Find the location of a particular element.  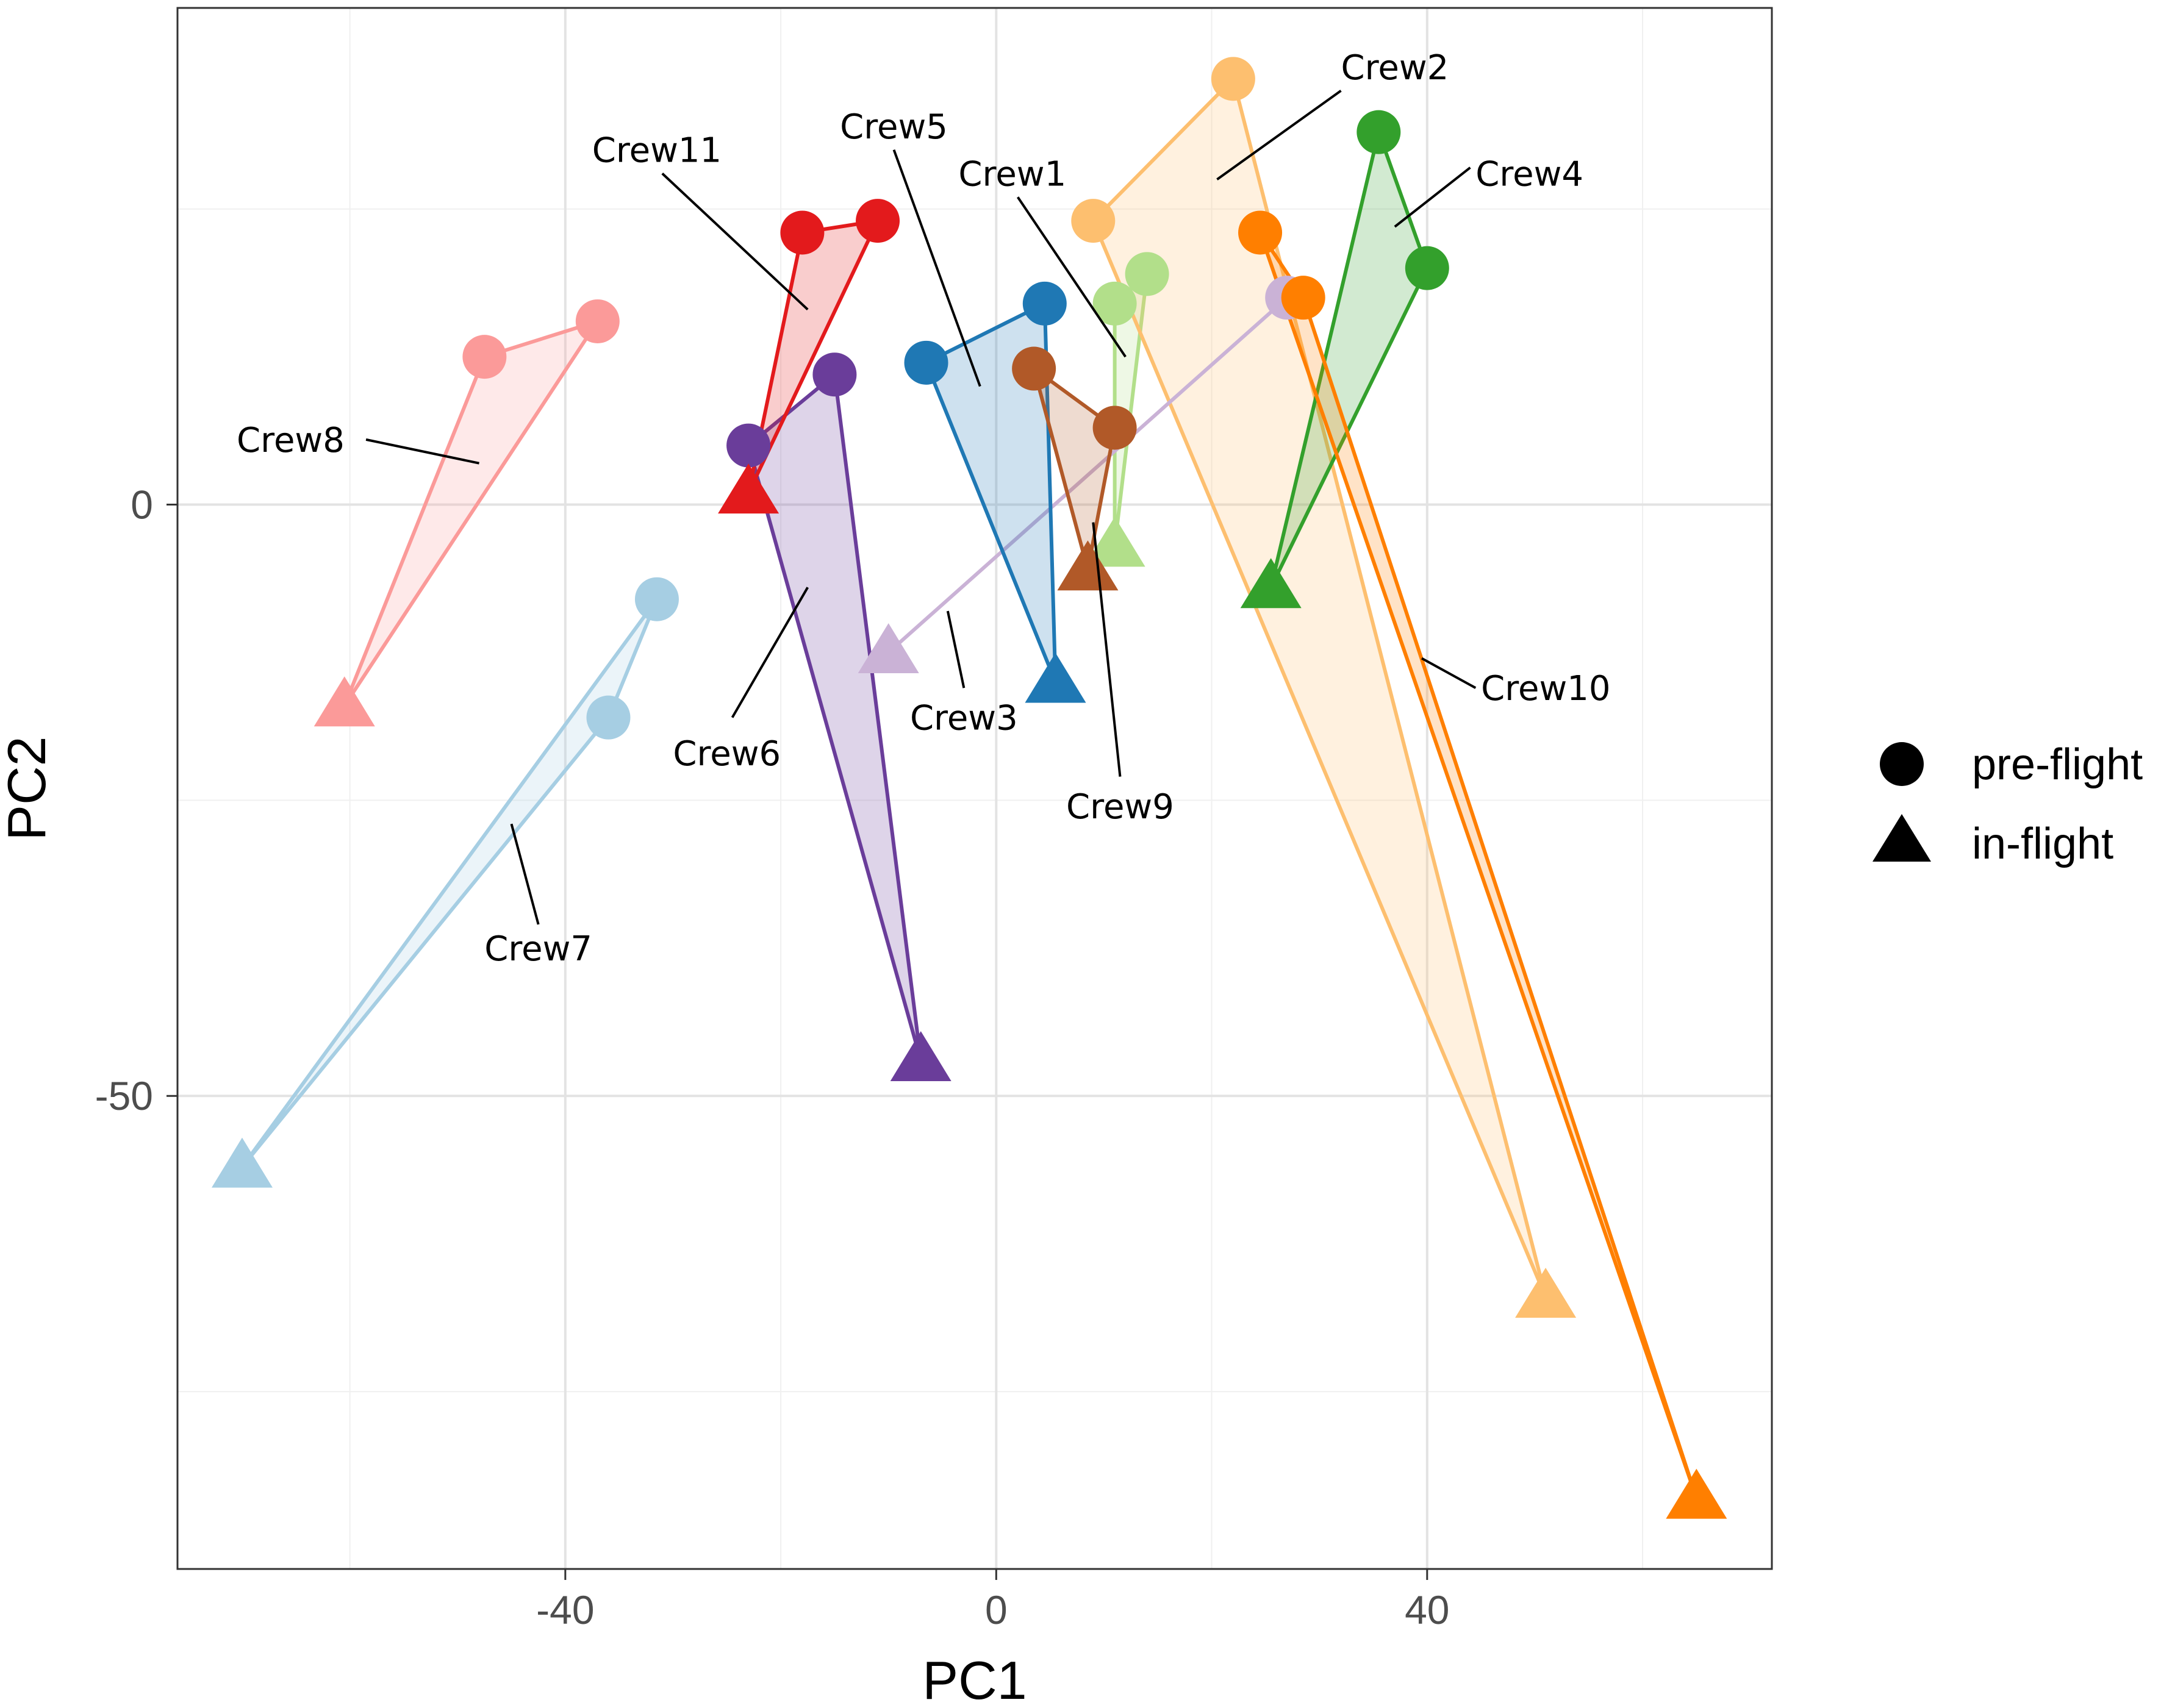

crew4-label: Crew4 is located at coordinates (1529, 175).